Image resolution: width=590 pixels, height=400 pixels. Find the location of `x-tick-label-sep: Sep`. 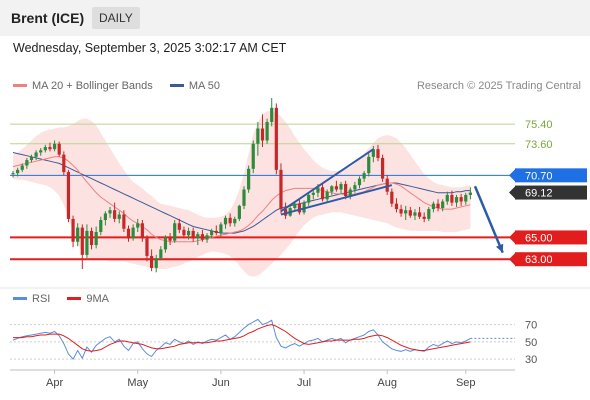

x-tick-label-sep: Sep is located at coordinates (466, 383).